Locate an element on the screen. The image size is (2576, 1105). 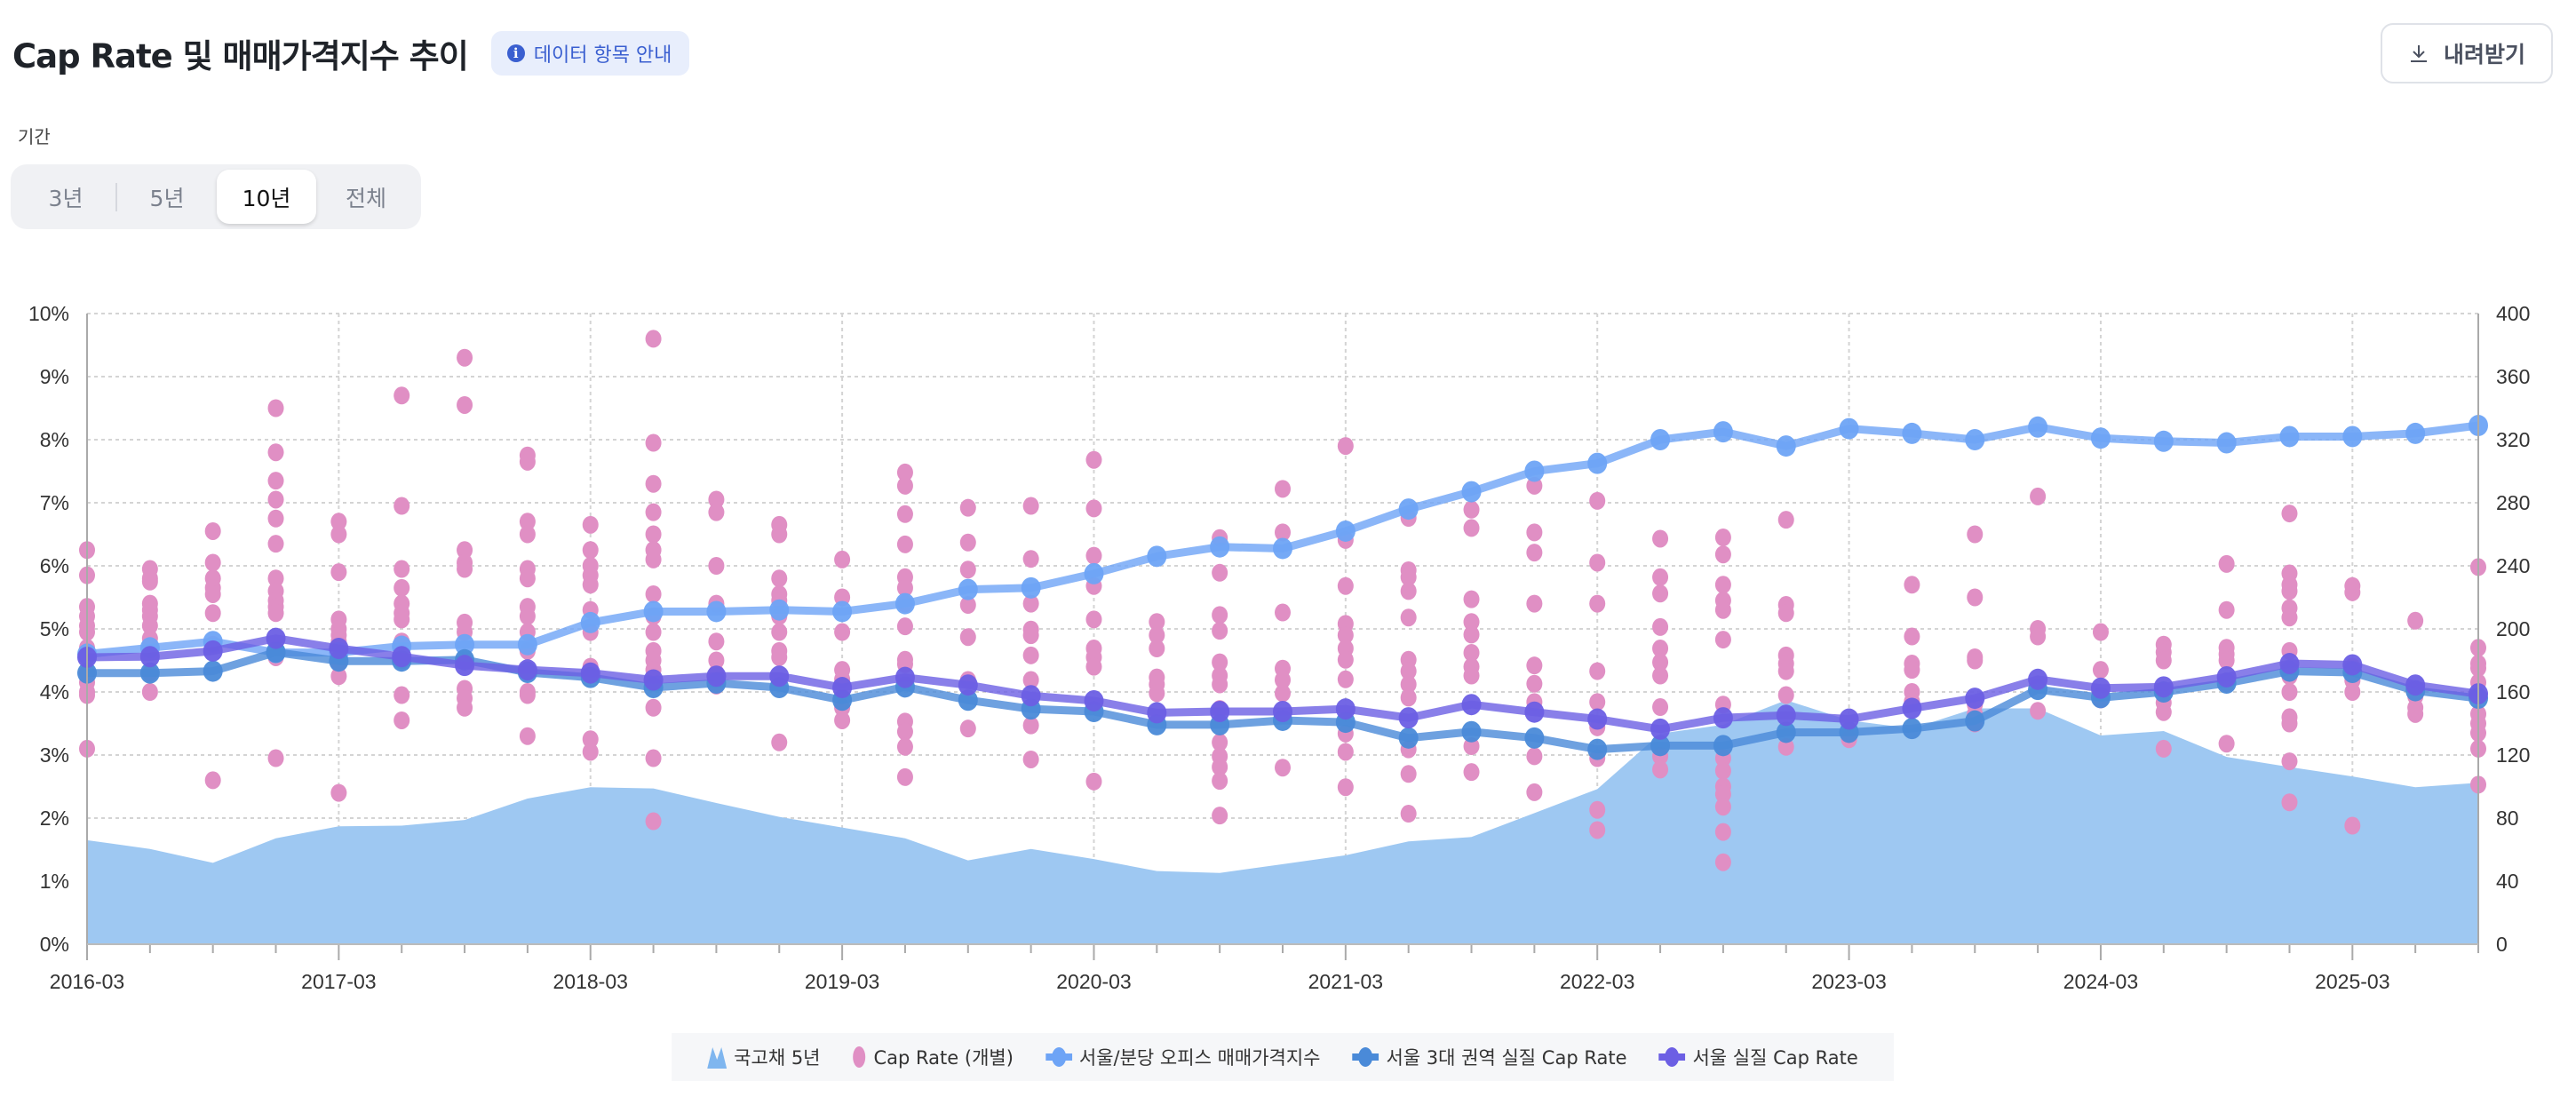
legend-item-seoul-3-region: 서울 3대 권역 실질 Cap Rate is located at coordinates (1489, 1057).